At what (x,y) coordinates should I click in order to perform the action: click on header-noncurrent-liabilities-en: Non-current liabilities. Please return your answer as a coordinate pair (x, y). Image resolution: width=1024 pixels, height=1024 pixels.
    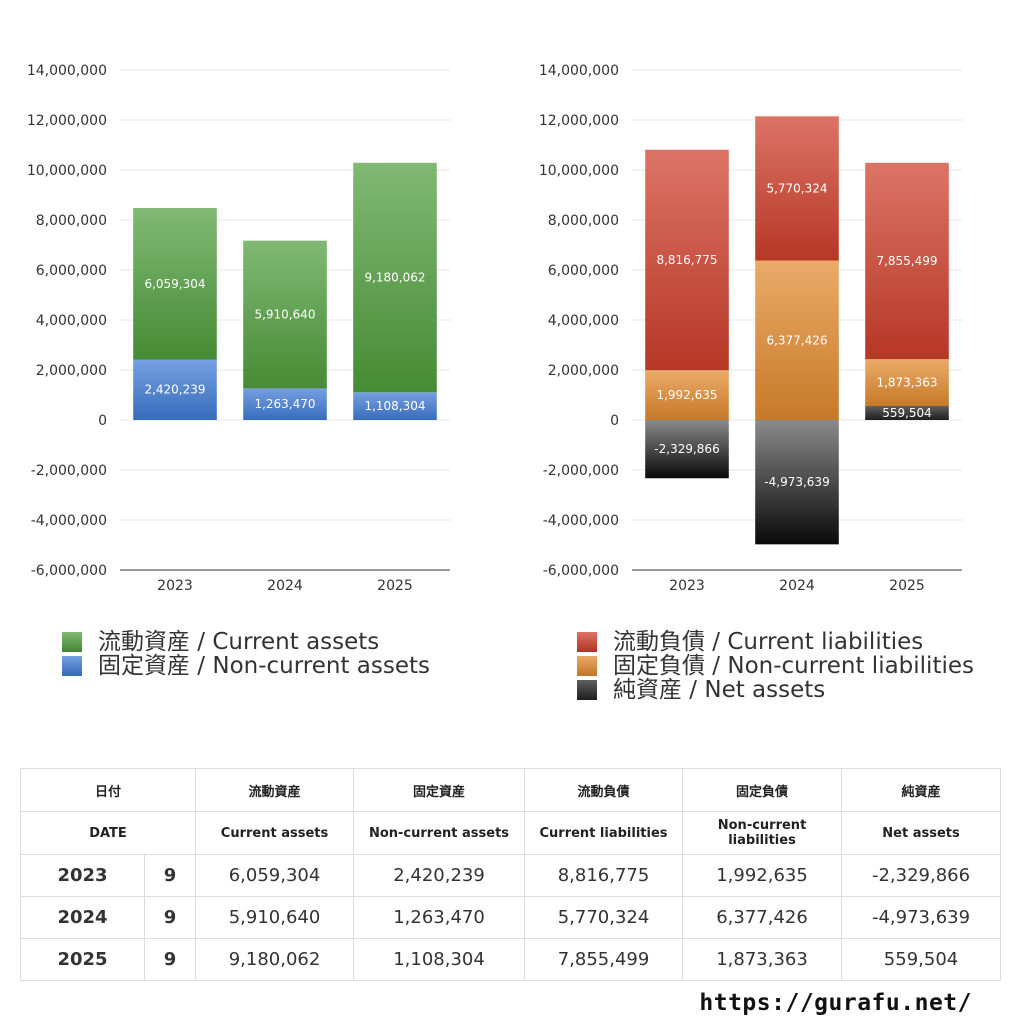
    Looking at the image, I should click on (762, 833).